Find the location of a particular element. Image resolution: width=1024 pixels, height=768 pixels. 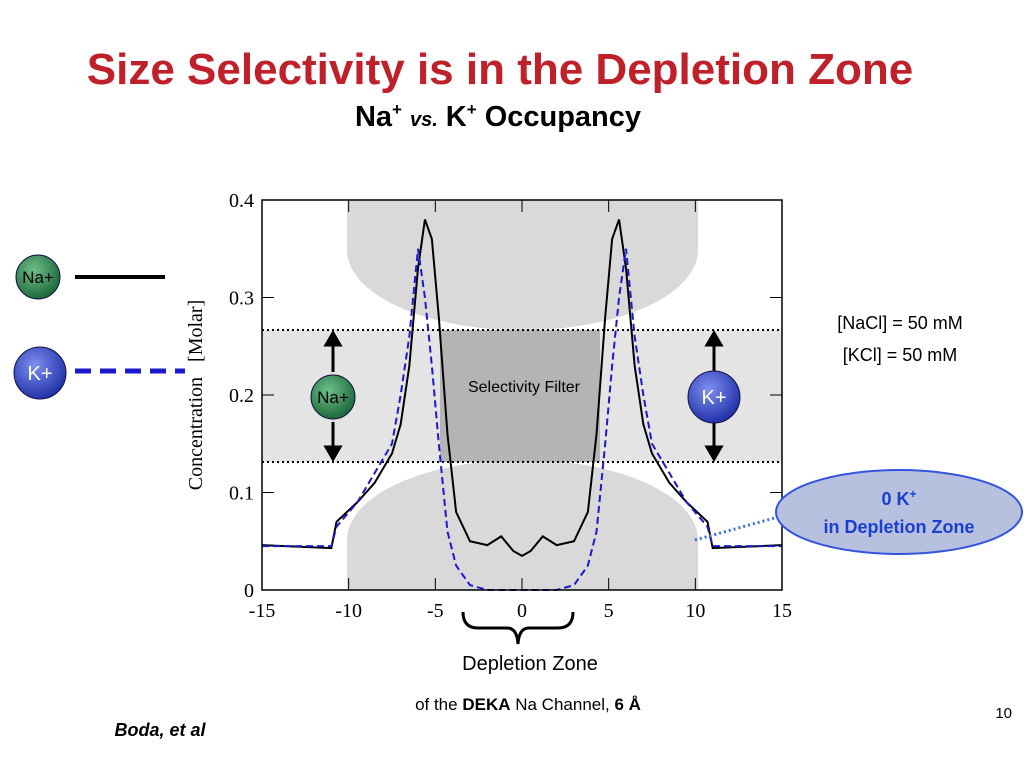

na-ball is located at coordinates (333, 397).